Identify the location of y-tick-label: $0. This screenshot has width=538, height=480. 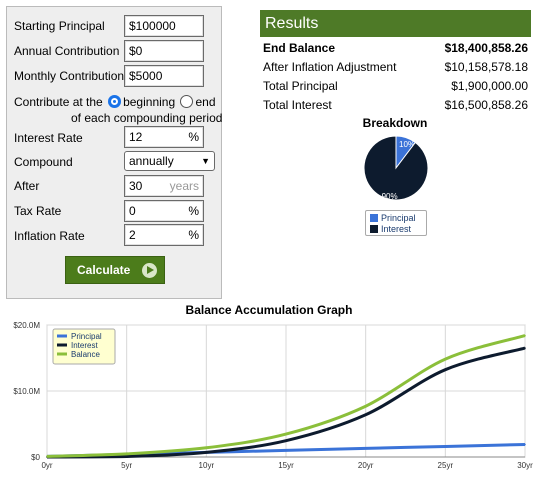
(35, 457).